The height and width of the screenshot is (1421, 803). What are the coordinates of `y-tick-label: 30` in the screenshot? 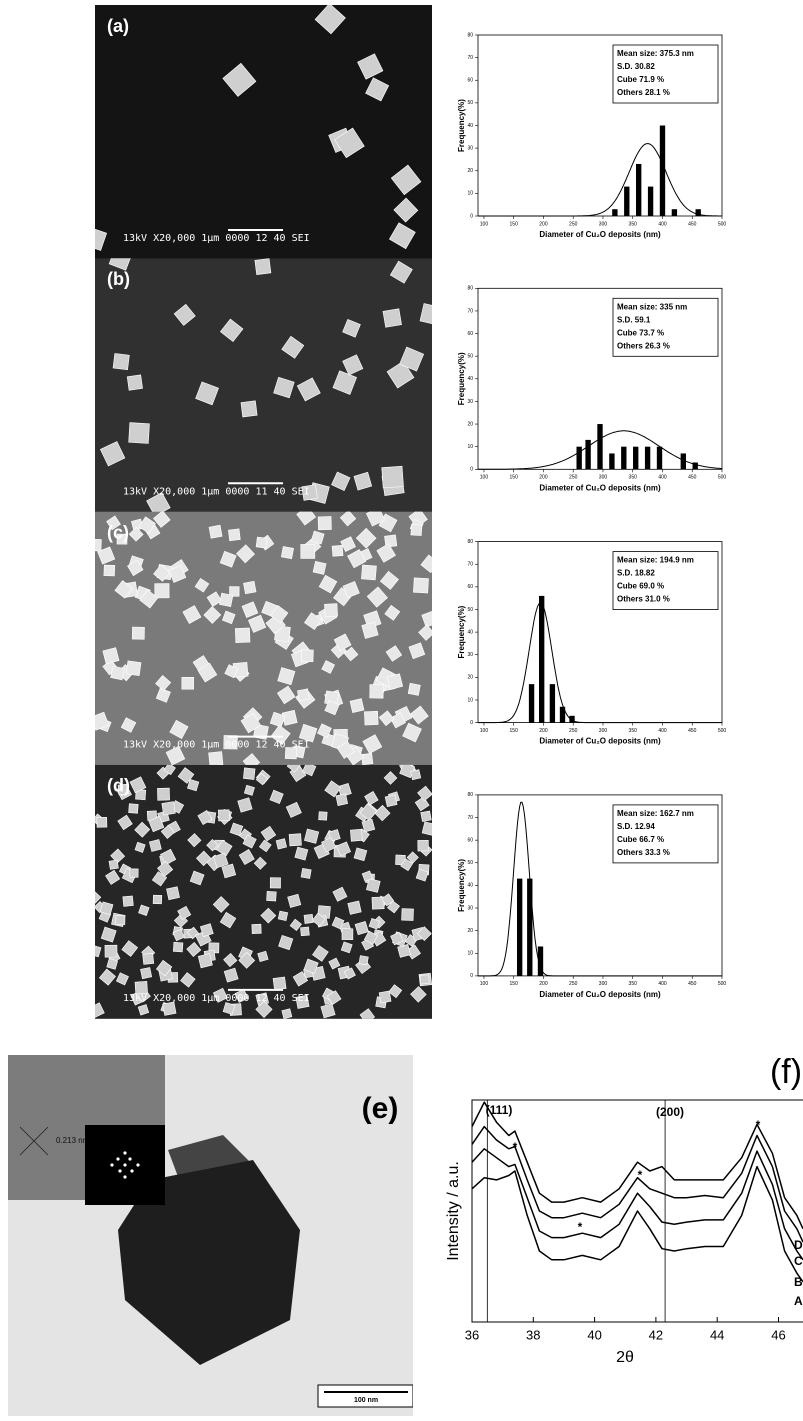 It's located at (470, 908).